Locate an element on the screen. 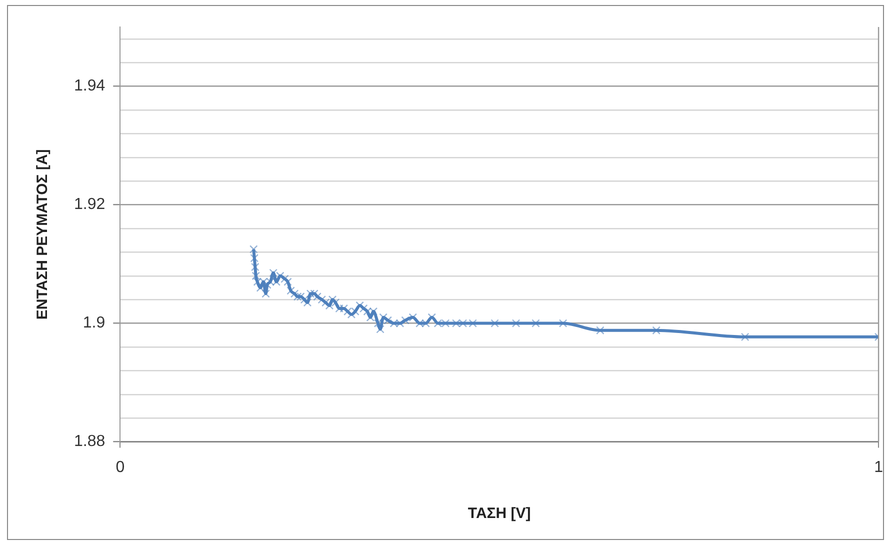 The width and height of the screenshot is (893, 547). y-tick-label: 1.9 is located at coordinates (94, 323).